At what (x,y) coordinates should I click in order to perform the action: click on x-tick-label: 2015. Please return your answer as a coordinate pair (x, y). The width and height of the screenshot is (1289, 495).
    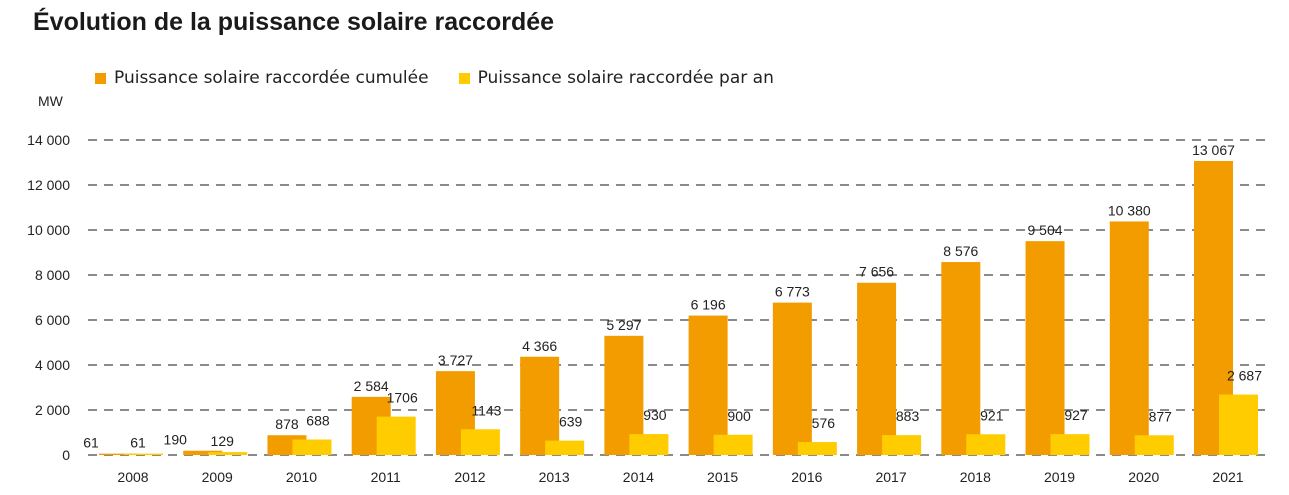
    Looking at the image, I should click on (722, 477).